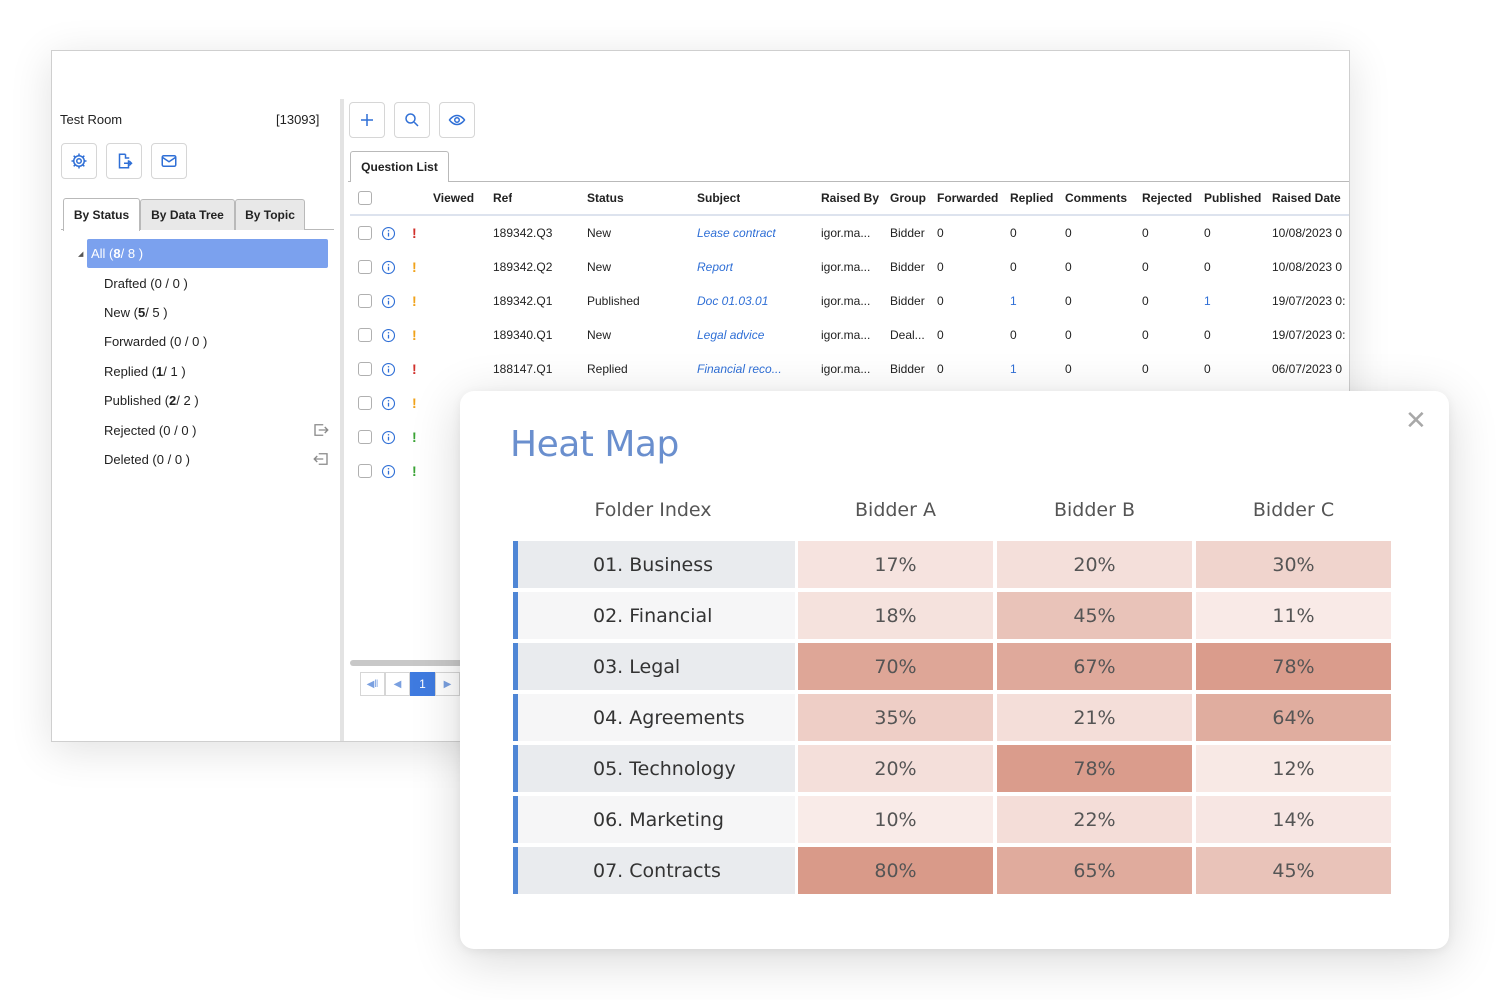  What do you see at coordinates (1207, 335) in the screenshot?
I see `cell-published: 0` at bounding box center [1207, 335].